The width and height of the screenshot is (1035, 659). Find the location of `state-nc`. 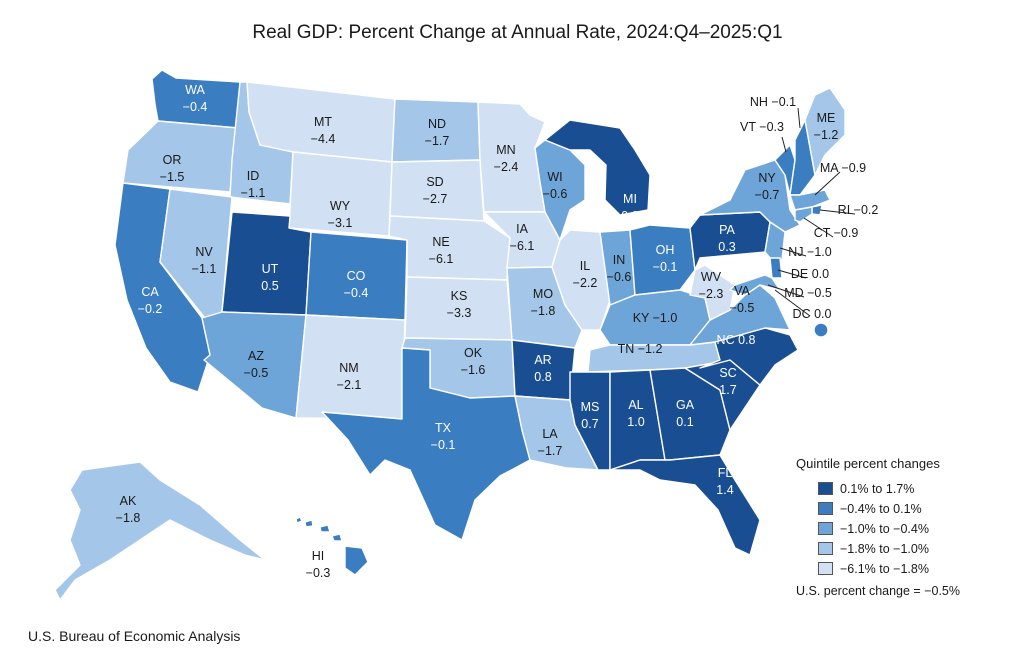

state-nc is located at coordinates (749, 356).